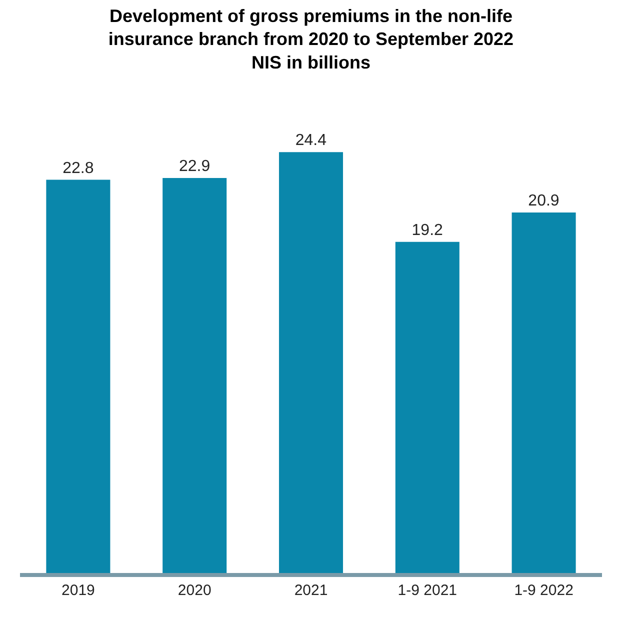  What do you see at coordinates (194, 167) in the screenshot?
I see `data-label: 22.9` at bounding box center [194, 167].